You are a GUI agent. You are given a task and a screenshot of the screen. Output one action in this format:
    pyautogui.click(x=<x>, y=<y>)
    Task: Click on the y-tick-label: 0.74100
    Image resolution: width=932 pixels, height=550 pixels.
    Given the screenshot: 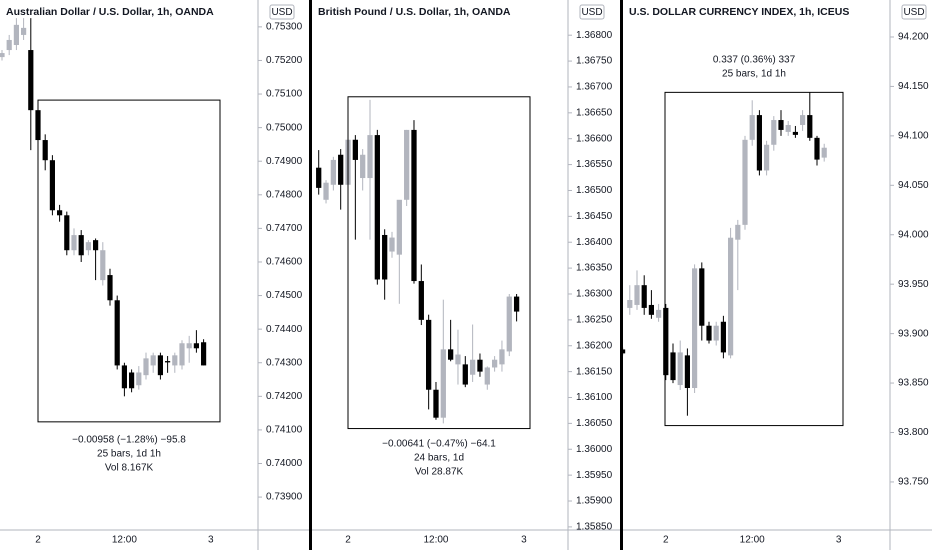 What is the action you would take?
    pyautogui.click(x=284, y=430)
    